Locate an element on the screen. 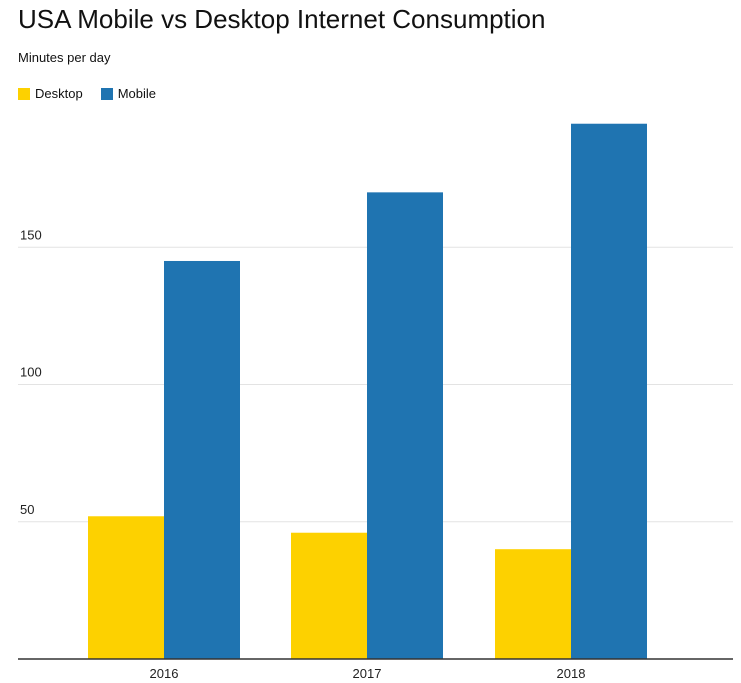  y-tick-label-50: 50 is located at coordinates (27, 509).